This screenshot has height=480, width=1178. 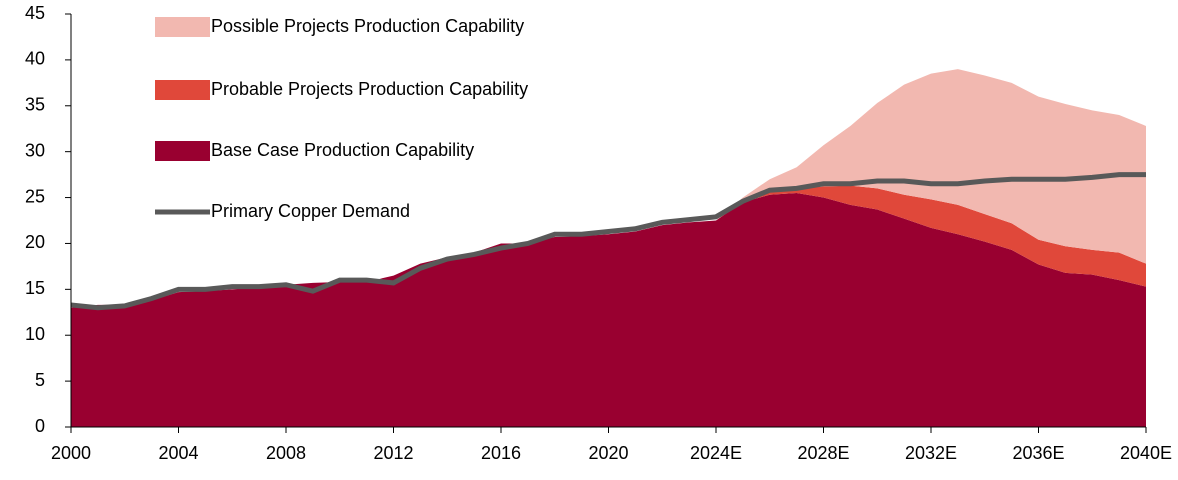 I want to click on x-tick-label: 2024E, so click(x=716, y=453).